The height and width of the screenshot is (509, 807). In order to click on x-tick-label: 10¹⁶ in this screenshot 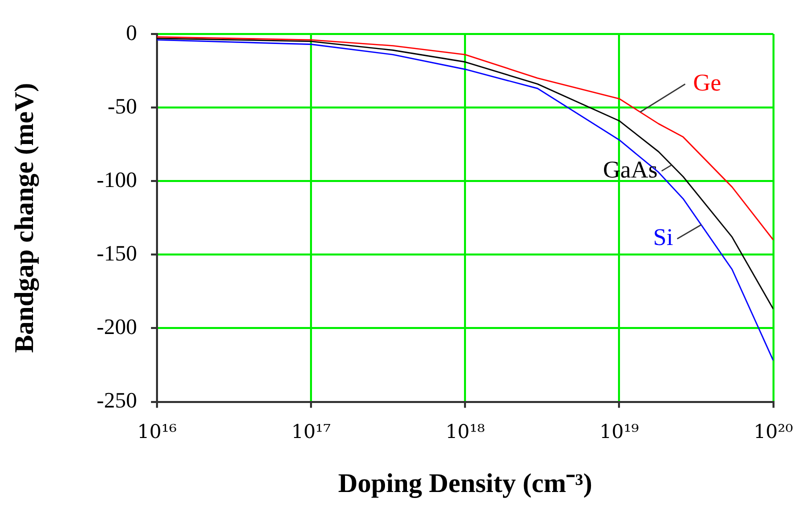, I will do `click(157, 432)`.